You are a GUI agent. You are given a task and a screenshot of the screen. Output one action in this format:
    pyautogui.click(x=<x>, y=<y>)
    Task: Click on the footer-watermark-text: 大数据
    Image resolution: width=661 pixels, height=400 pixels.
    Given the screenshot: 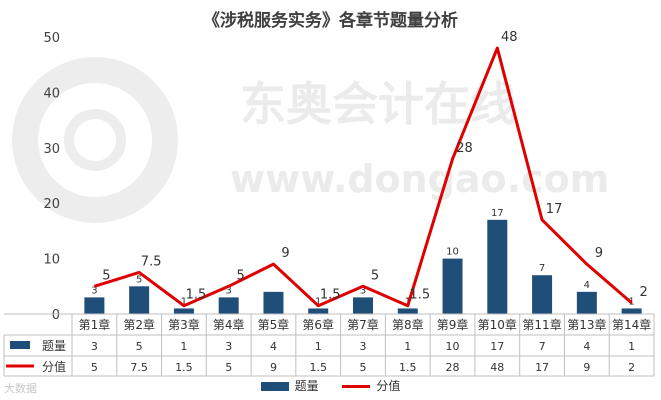 What is the action you would take?
    pyautogui.click(x=20, y=388)
    